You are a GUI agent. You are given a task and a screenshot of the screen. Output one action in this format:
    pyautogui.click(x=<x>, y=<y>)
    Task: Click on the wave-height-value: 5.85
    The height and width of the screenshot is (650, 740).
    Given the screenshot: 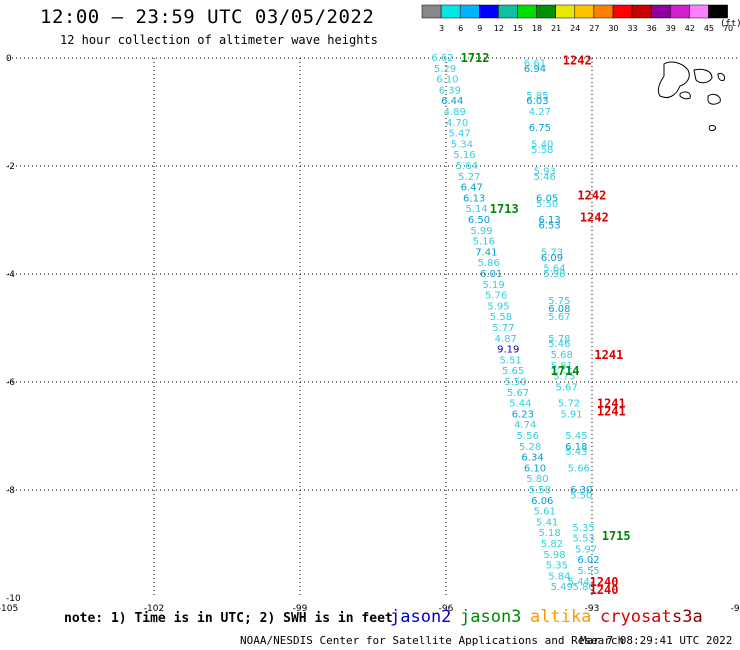 What is the action you would take?
    pyautogui.click(x=537, y=96)
    